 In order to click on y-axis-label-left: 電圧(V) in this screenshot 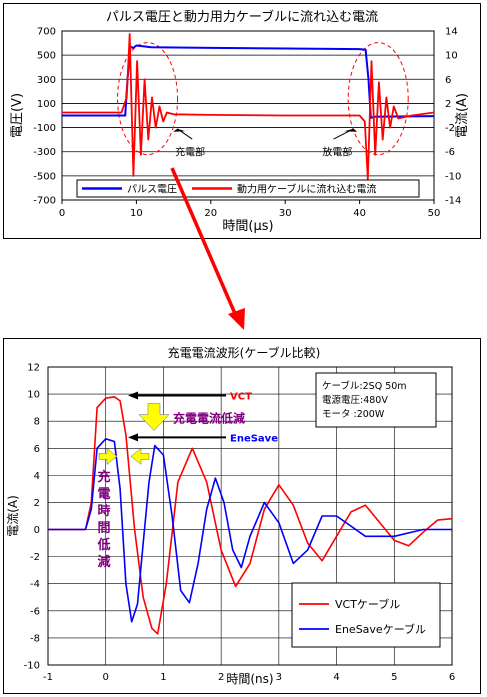, I will do `click(17, 115)`.